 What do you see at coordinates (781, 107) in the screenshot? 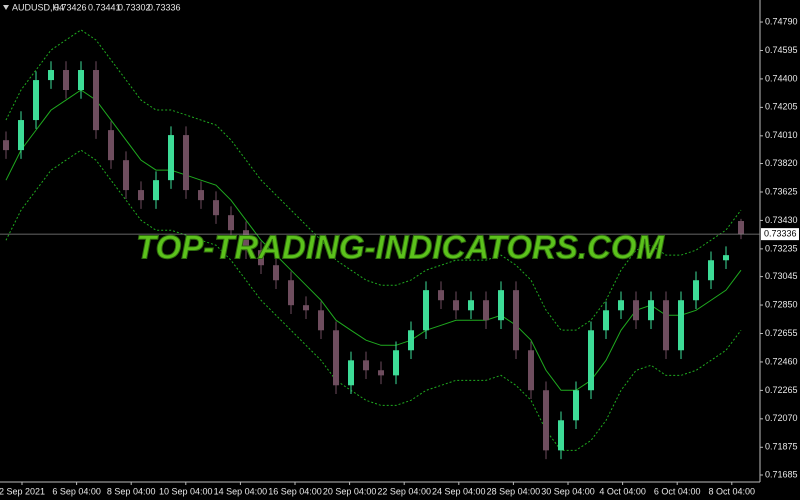
I see `y-tick-label: 0.74205` at bounding box center [781, 107].